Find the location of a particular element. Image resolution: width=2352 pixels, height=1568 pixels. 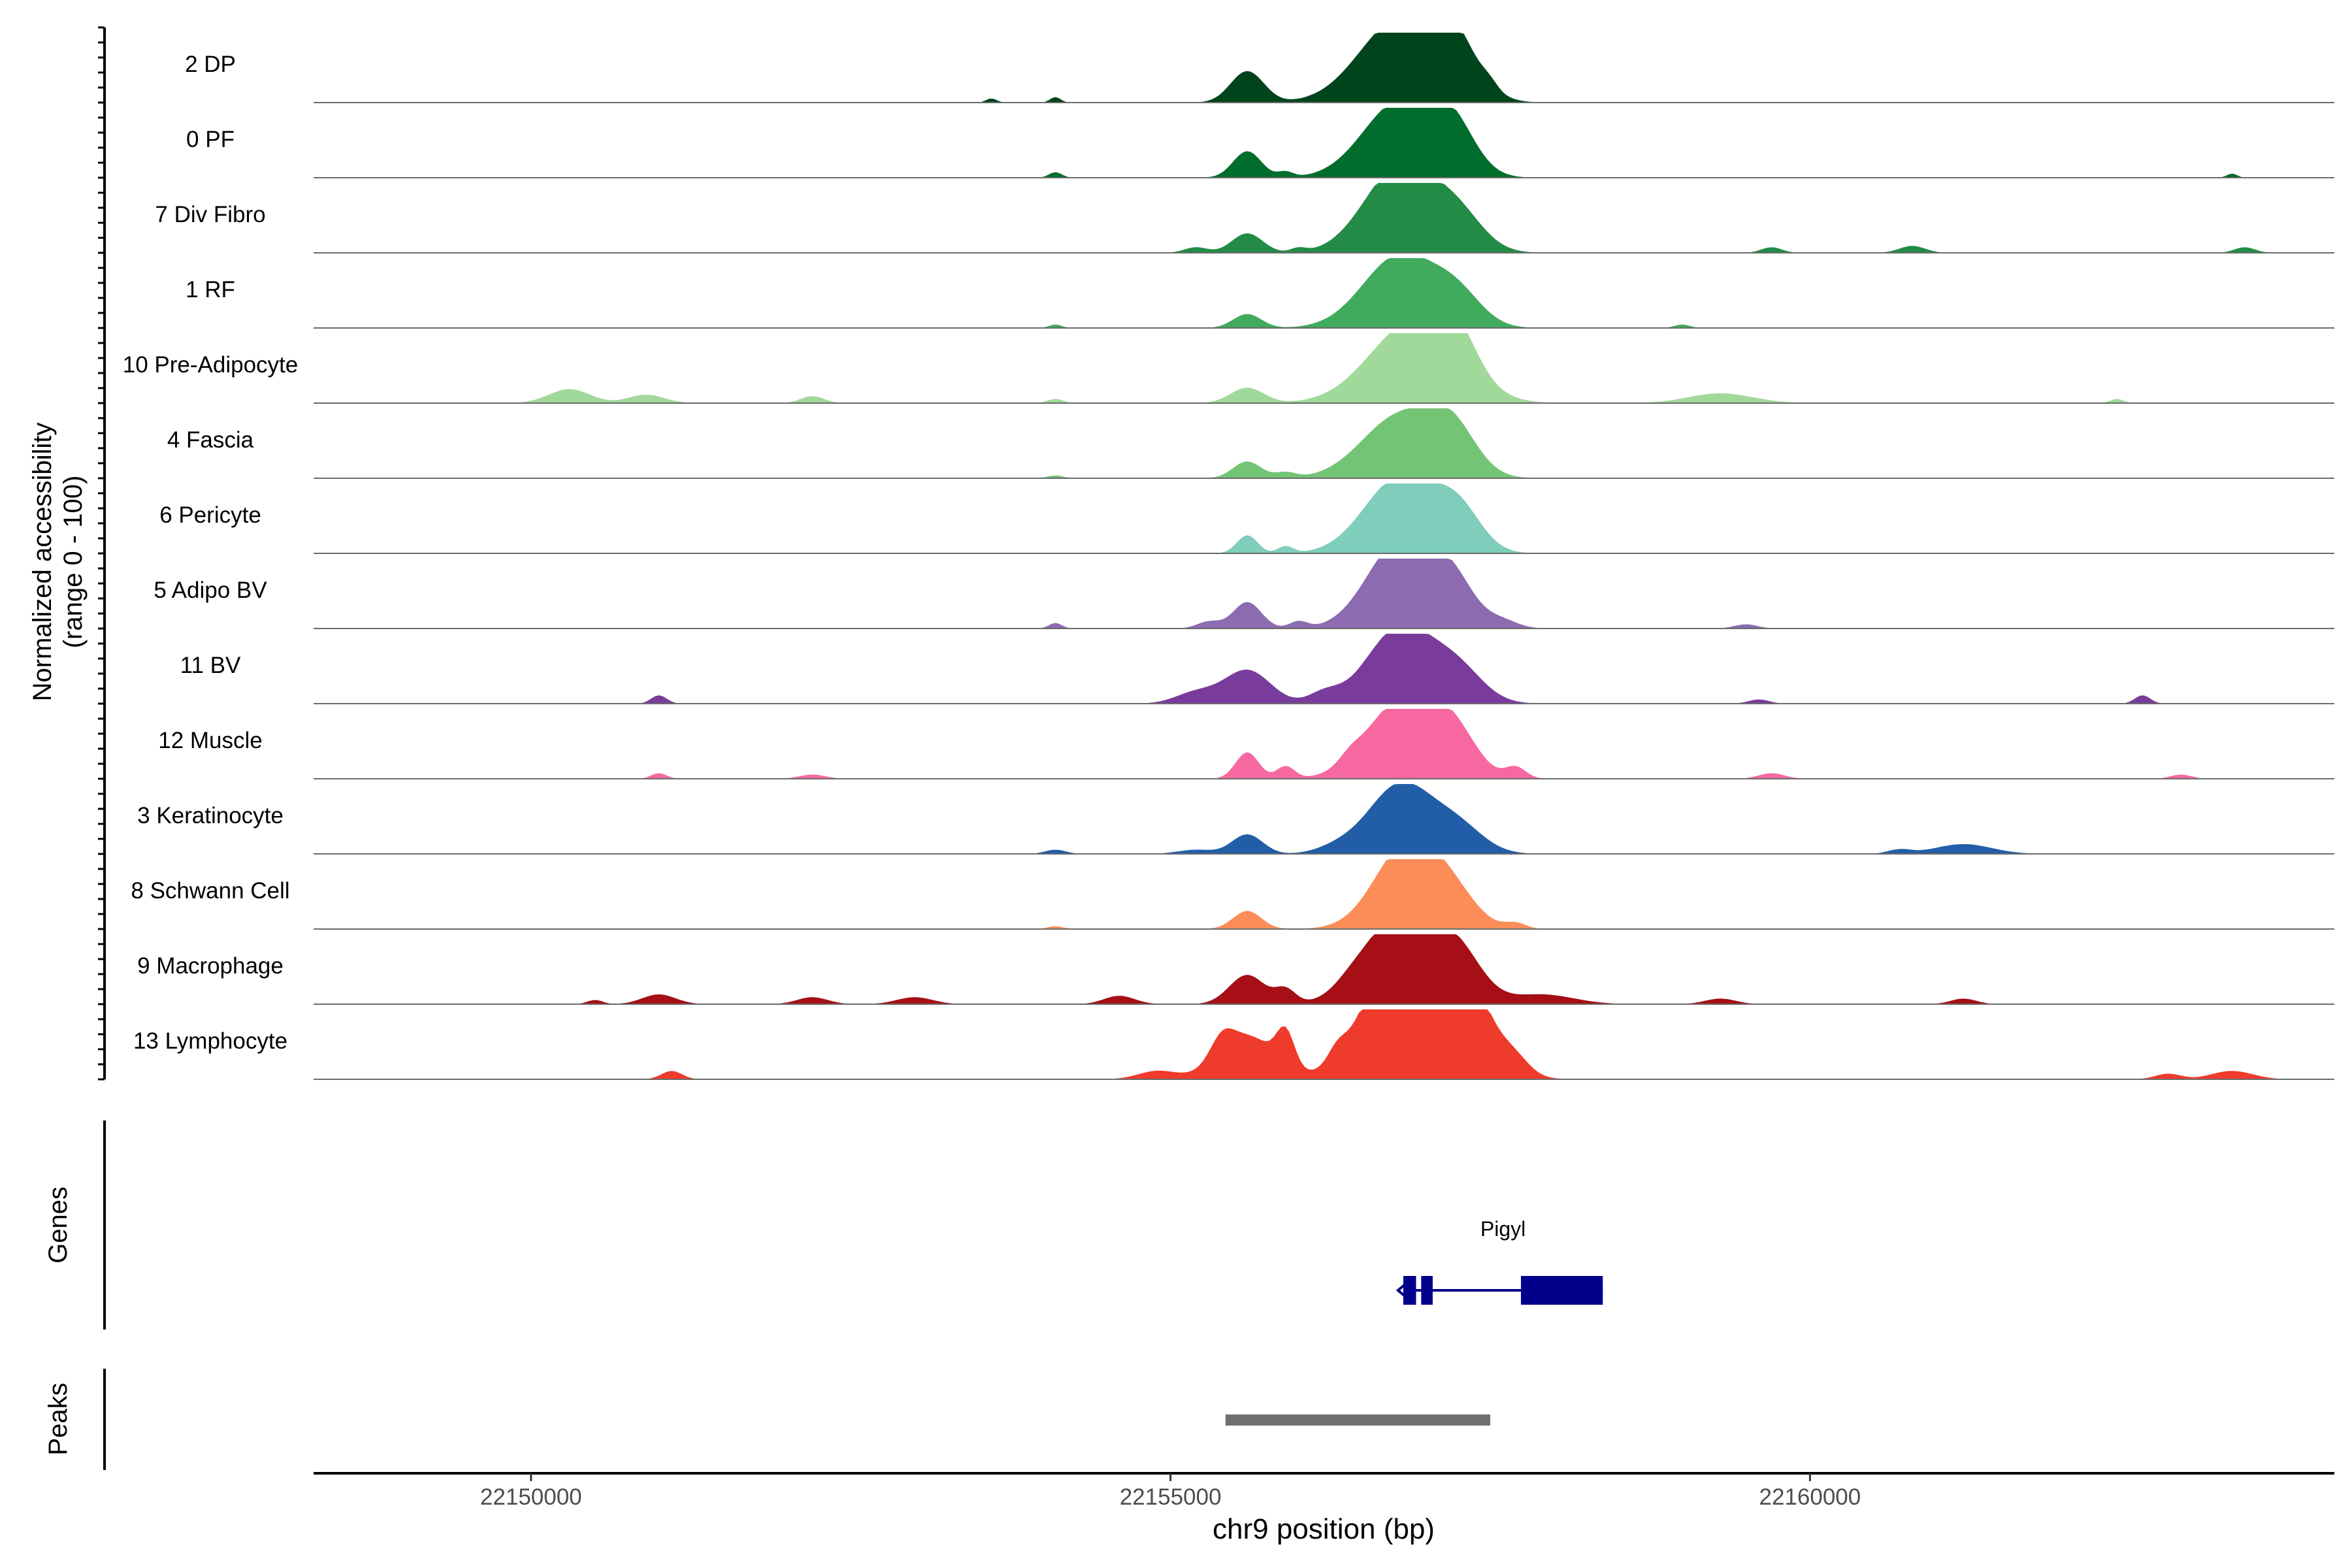

x-axis: 22150000 22155000 22160000 is located at coordinates (1324, 1491).